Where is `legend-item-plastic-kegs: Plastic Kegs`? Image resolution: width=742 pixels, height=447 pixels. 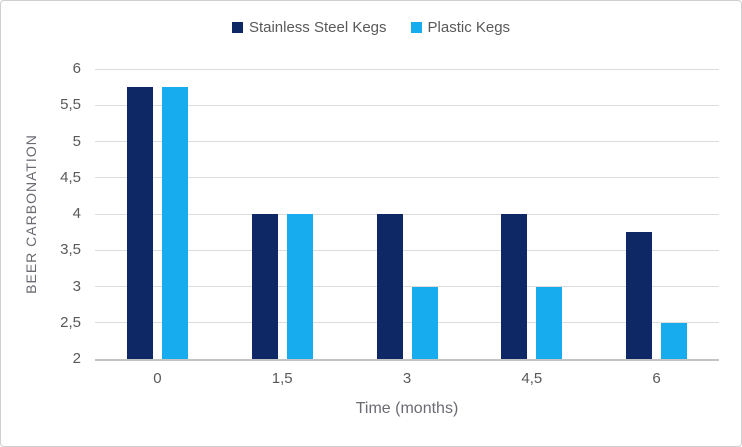 legend-item-plastic-kegs: Plastic Kegs is located at coordinates (460, 27).